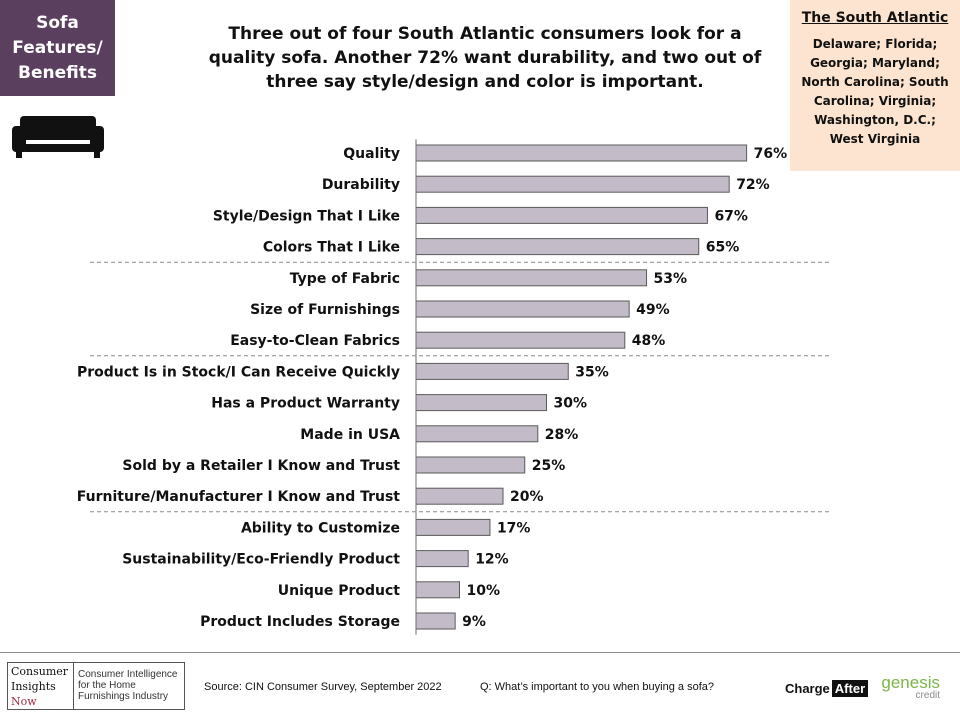 The width and height of the screenshot is (960, 720). What do you see at coordinates (562, 435) in the screenshot?
I see `data-label: 28%` at bounding box center [562, 435].